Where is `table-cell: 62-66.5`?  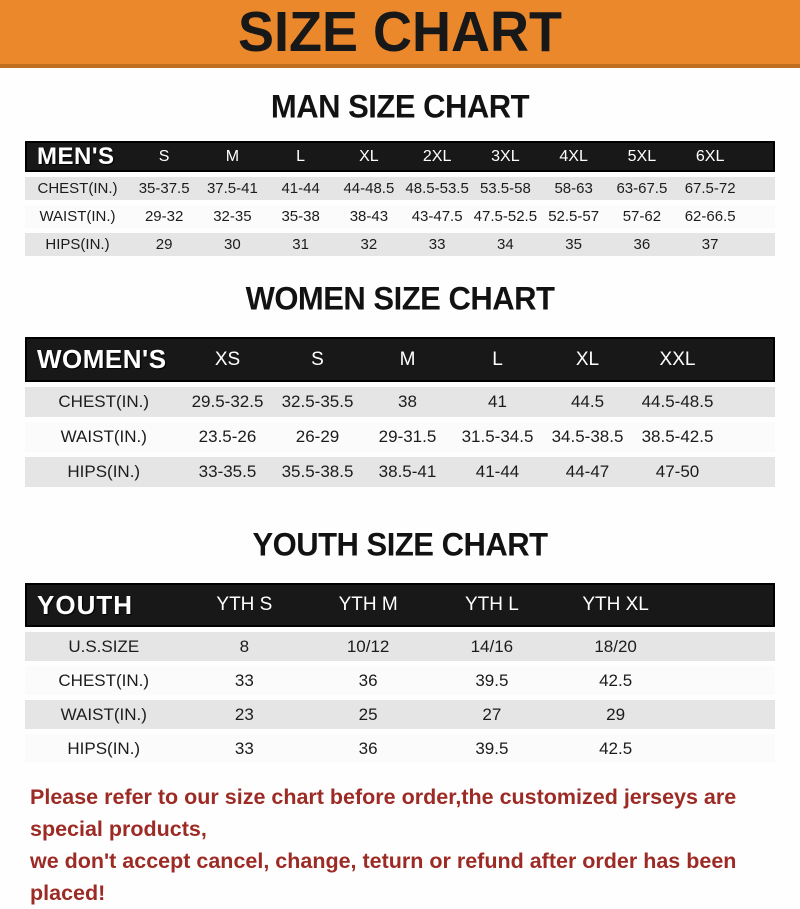
table-cell: 62-66.5 is located at coordinates (710, 216).